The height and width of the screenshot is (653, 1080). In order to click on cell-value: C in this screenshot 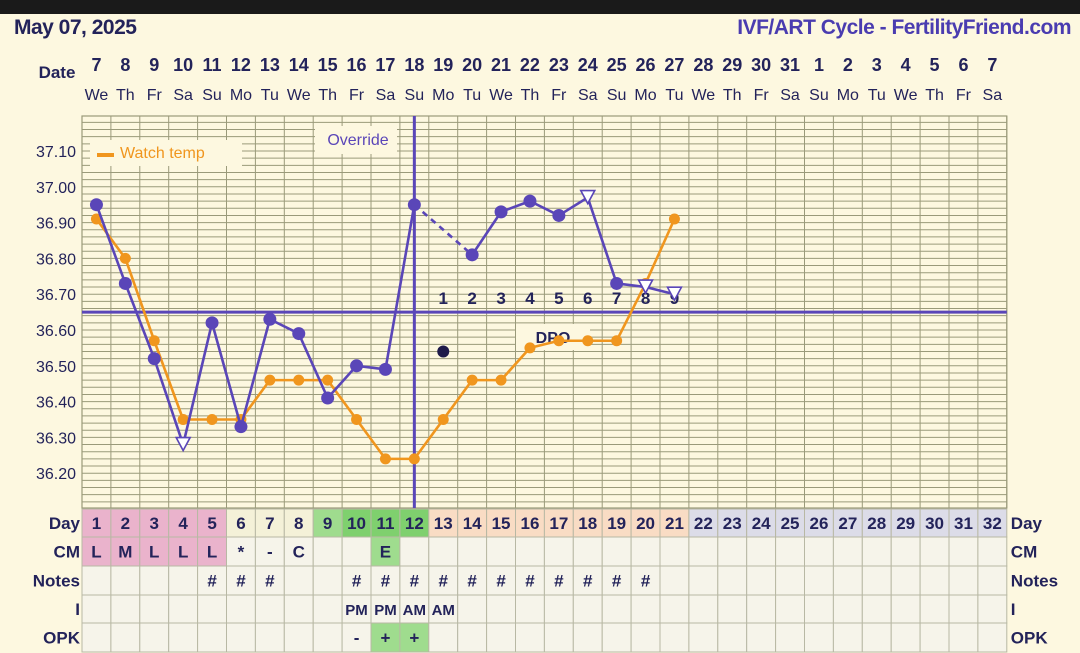, I will do `click(299, 552)`.